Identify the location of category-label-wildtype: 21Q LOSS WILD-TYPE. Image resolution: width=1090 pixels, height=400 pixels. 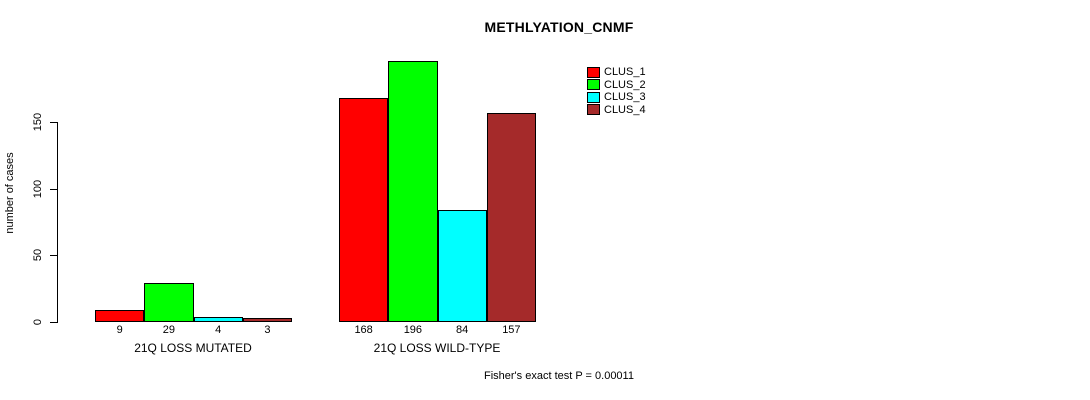
(437, 348).